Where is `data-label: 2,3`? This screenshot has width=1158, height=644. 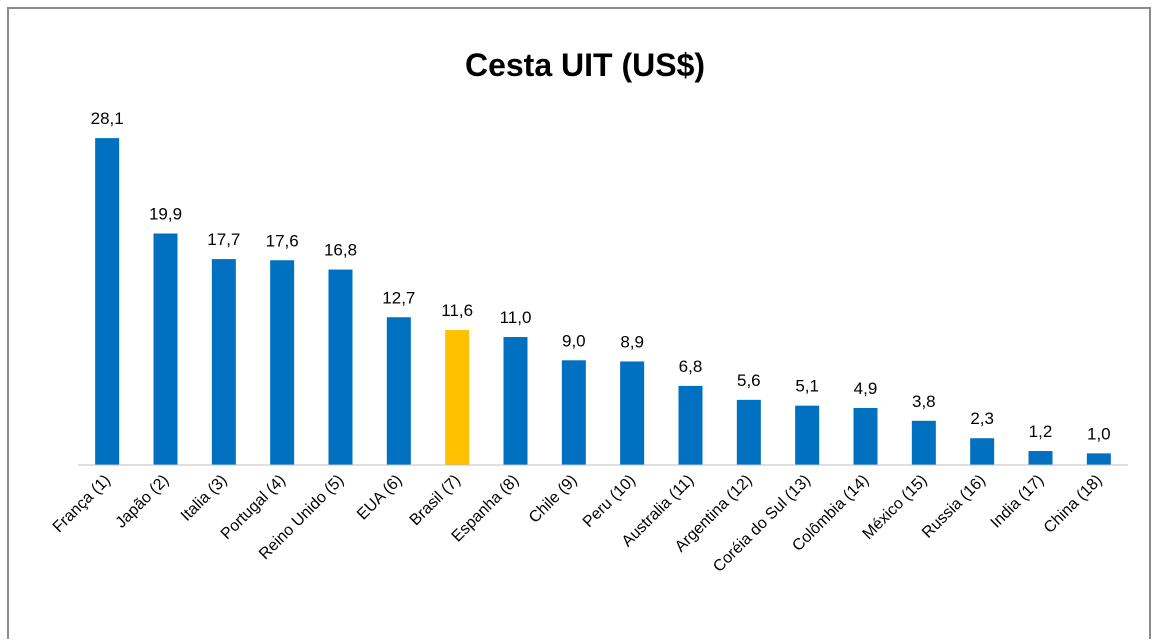 data-label: 2,3 is located at coordinates (982, 418).